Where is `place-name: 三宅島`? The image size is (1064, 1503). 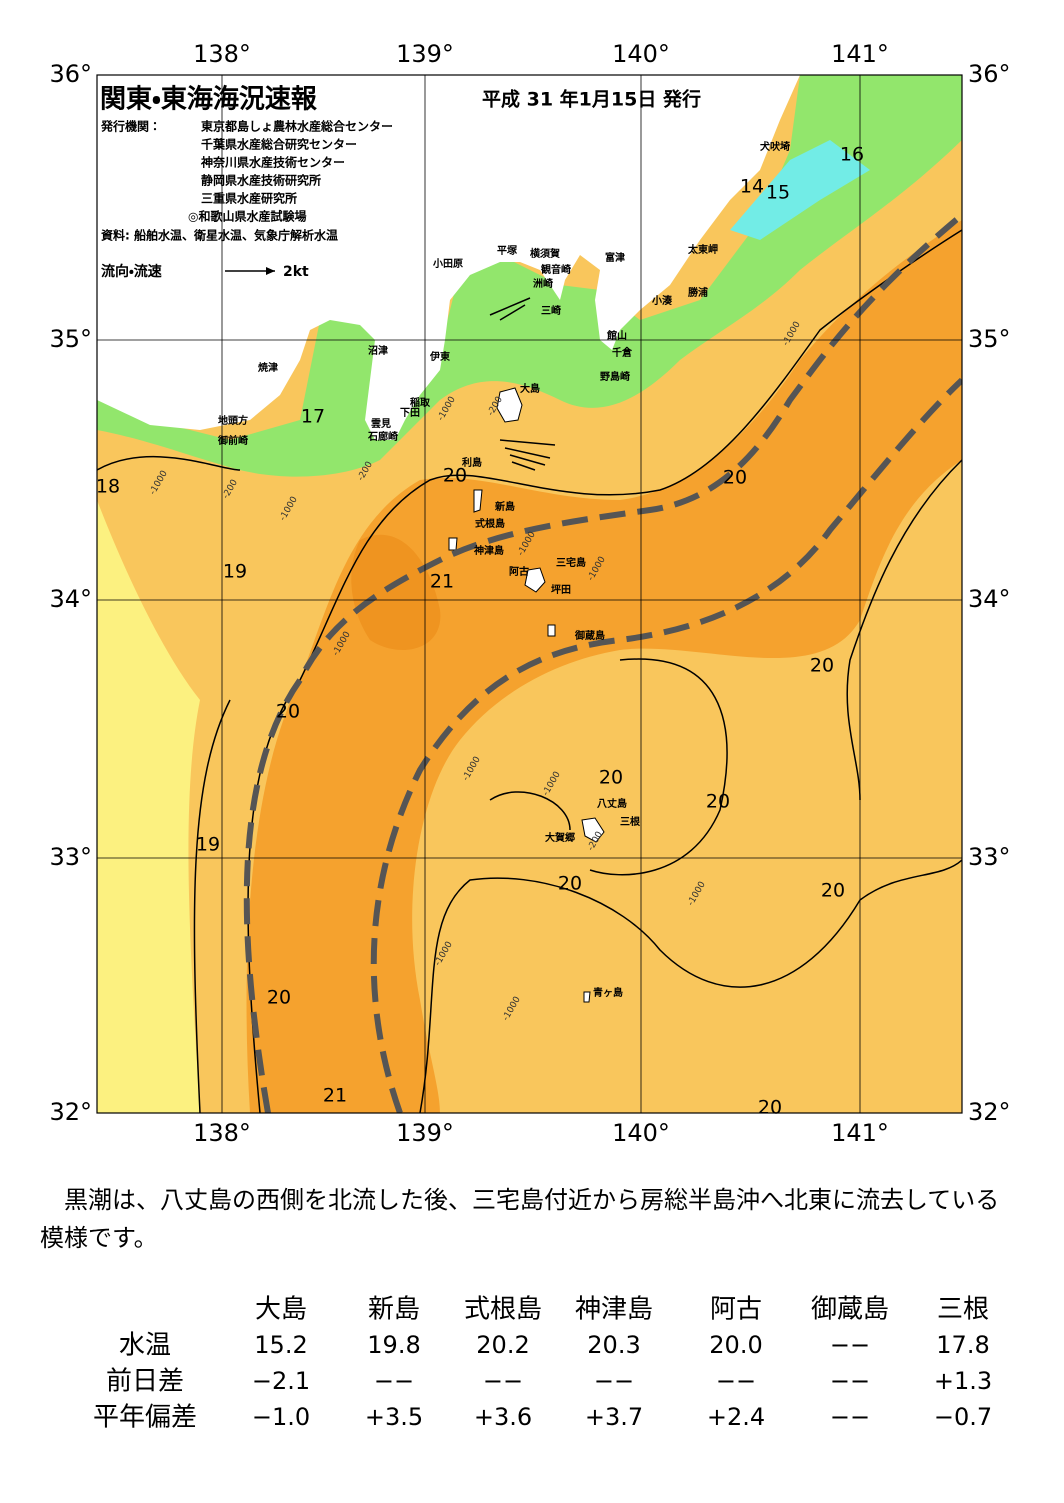 place-name: 三宅島 is located at coordinates (571, 562).